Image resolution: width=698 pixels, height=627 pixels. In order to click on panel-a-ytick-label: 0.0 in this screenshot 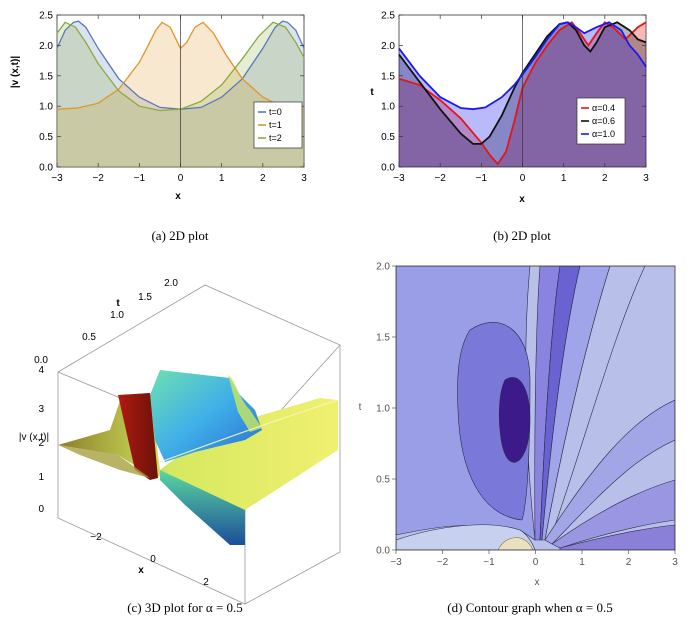, I will do `click(46, 168)`.